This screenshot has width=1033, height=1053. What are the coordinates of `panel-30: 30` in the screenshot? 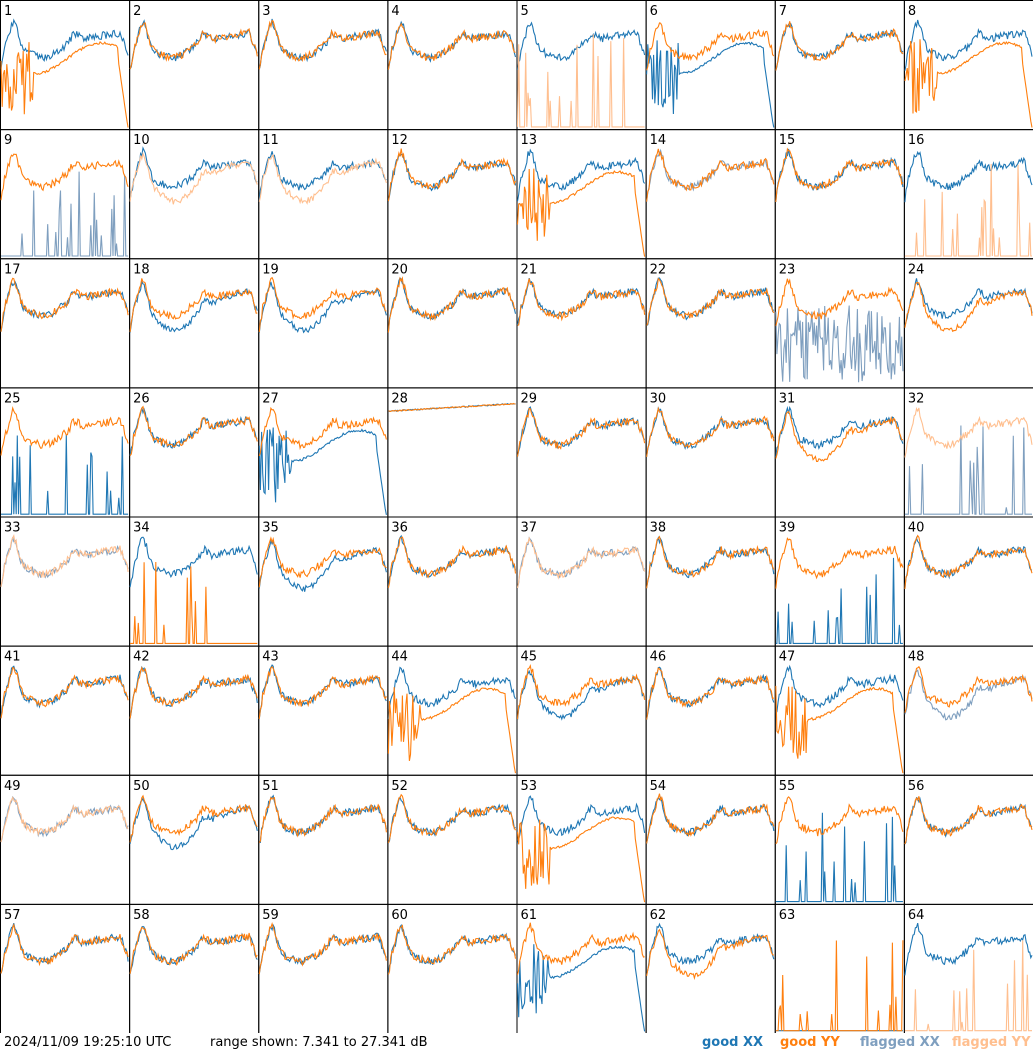 It's located at (710, 452).